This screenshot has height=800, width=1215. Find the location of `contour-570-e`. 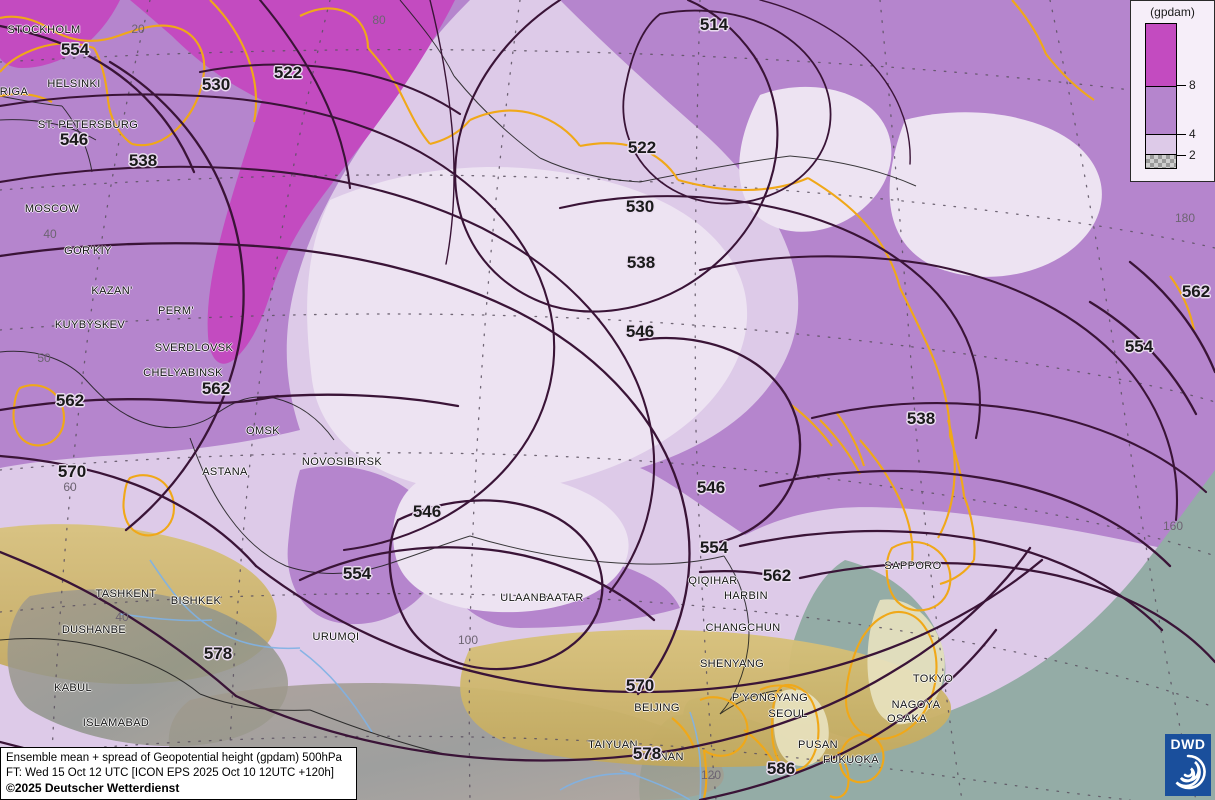

contour-570-e is located at coordinates (559, 629).